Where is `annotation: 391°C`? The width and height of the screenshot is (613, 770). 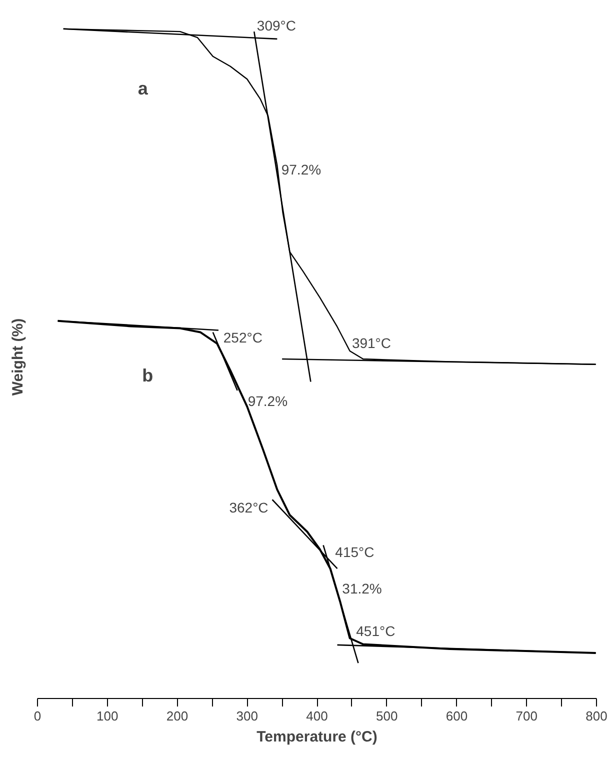 annotation: 391°C is located at coordinates (372, 342).